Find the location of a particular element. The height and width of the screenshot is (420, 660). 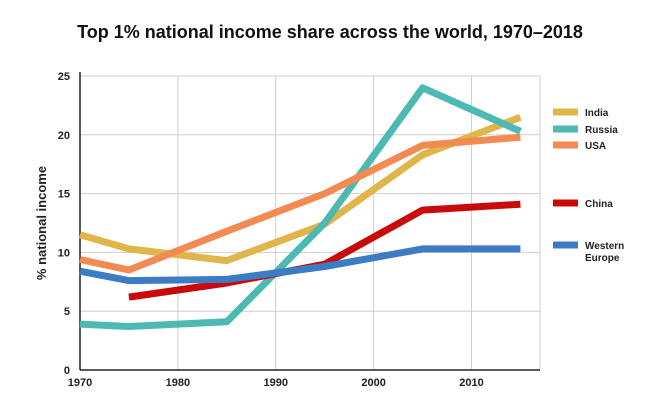

x-tick-label: 1980 is located at coordinates (178, 383).